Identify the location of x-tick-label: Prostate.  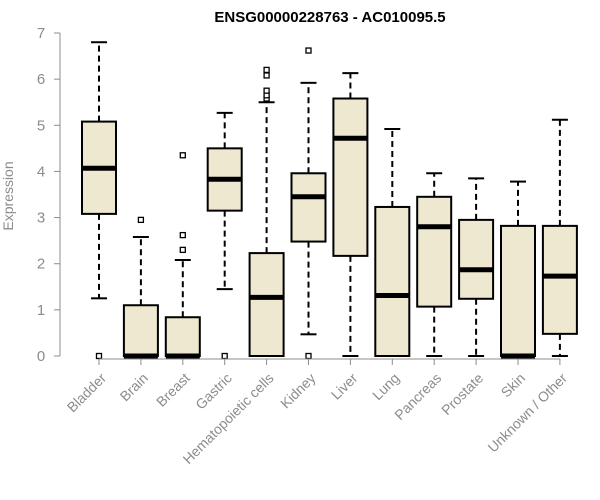
(462, 394).